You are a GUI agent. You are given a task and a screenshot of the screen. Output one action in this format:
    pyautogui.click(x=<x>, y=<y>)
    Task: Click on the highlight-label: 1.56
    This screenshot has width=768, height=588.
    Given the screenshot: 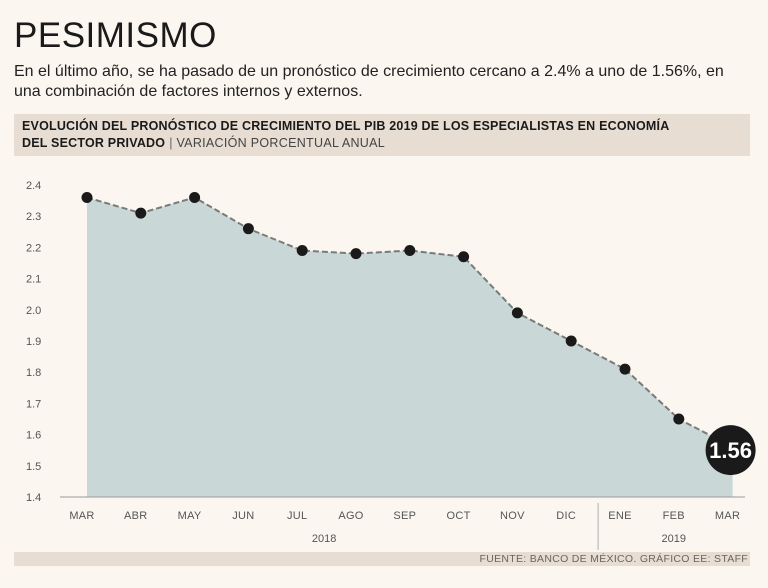 What is the action you would take?
    pyautogui.click(x=730, y=450)
    